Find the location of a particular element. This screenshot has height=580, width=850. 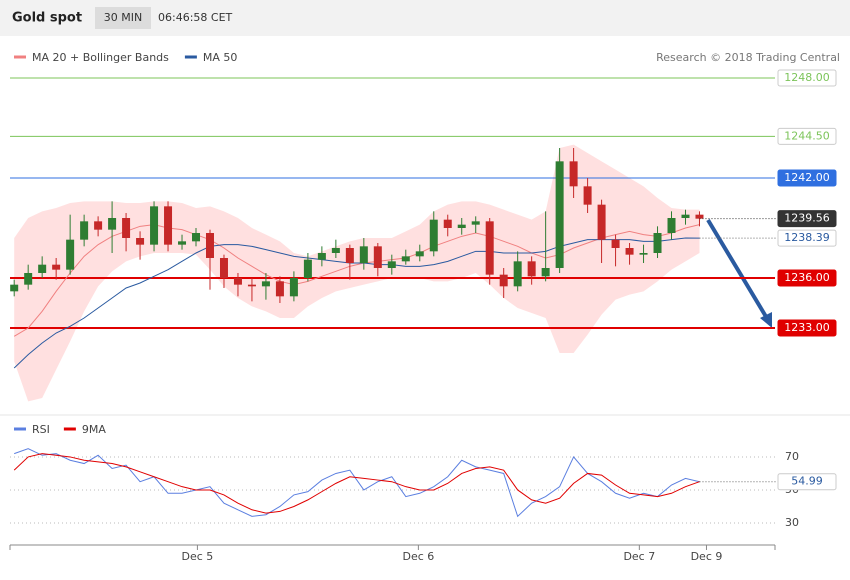

x-tick-label: Dec 9 is located at coordinates (707, 556).